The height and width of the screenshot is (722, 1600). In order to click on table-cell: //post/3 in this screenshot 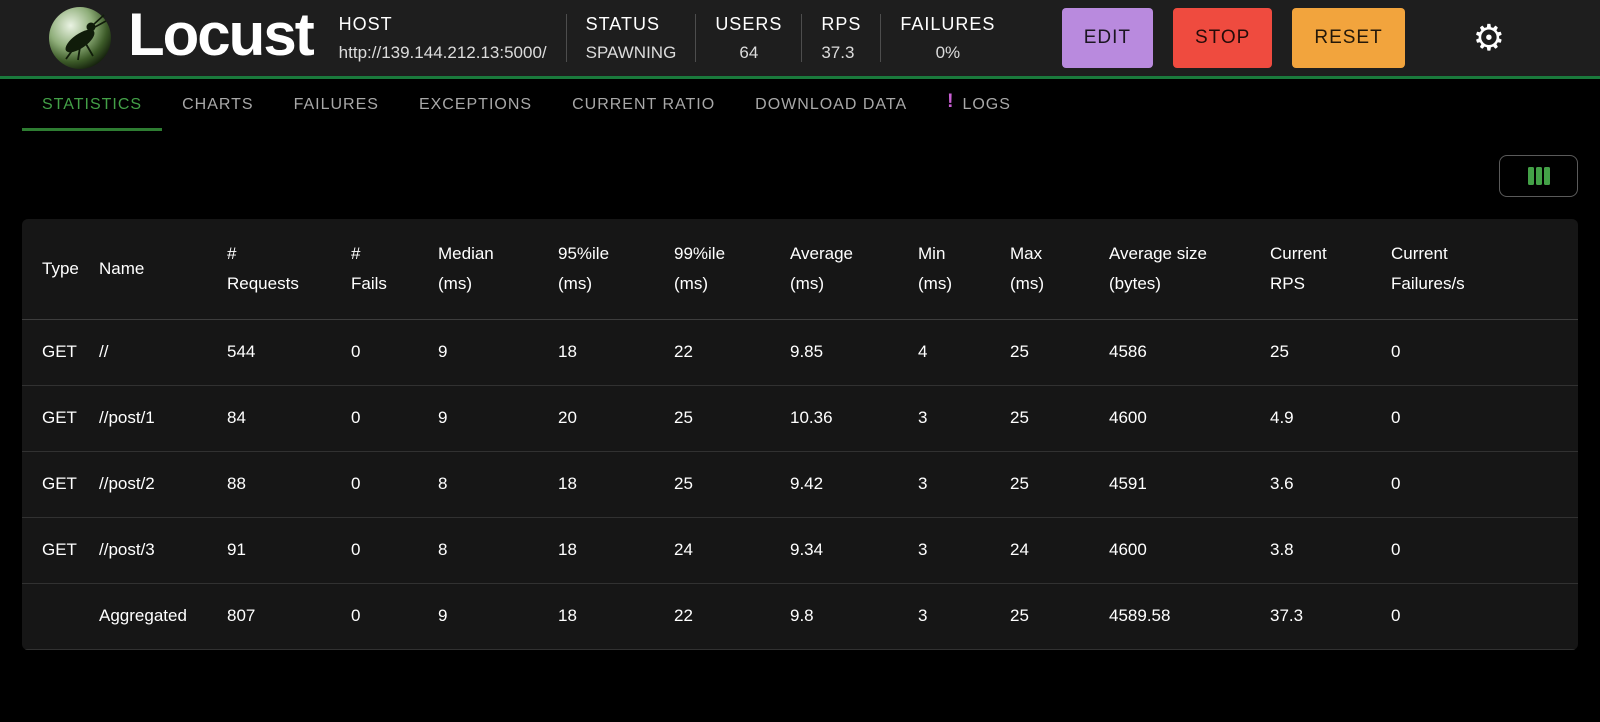, I will do `click(163, 550)`.